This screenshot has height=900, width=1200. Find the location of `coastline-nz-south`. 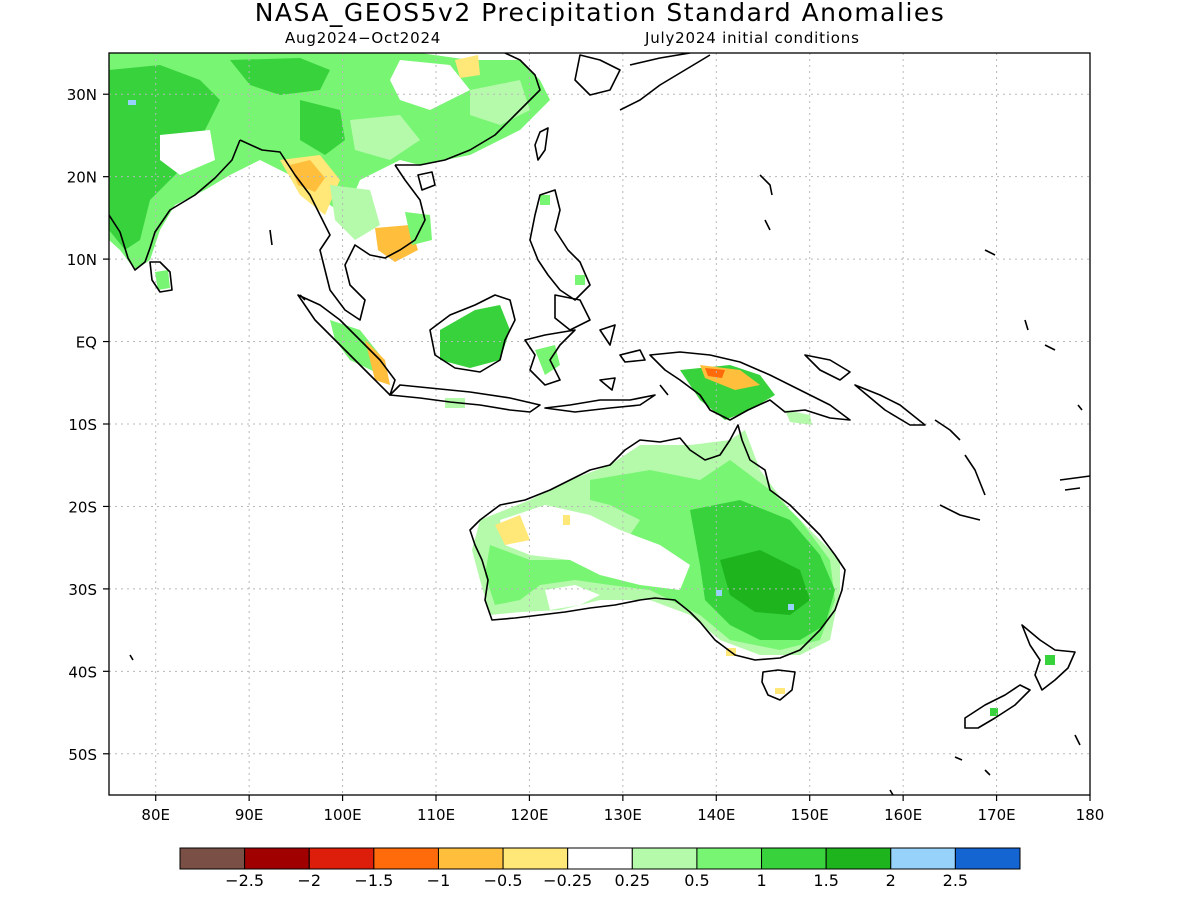

coastline-nz-south is located at coordinates (997, 706).